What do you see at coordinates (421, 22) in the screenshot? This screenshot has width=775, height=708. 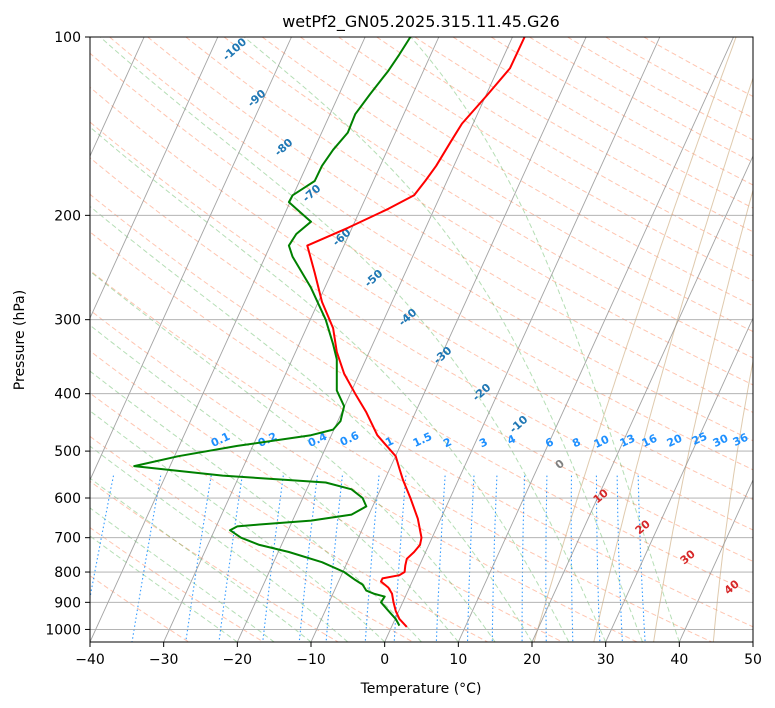 I see `chart-title: wetPf2_GN05.2025.315.11.45.G26` at bounding box center [421, 22].